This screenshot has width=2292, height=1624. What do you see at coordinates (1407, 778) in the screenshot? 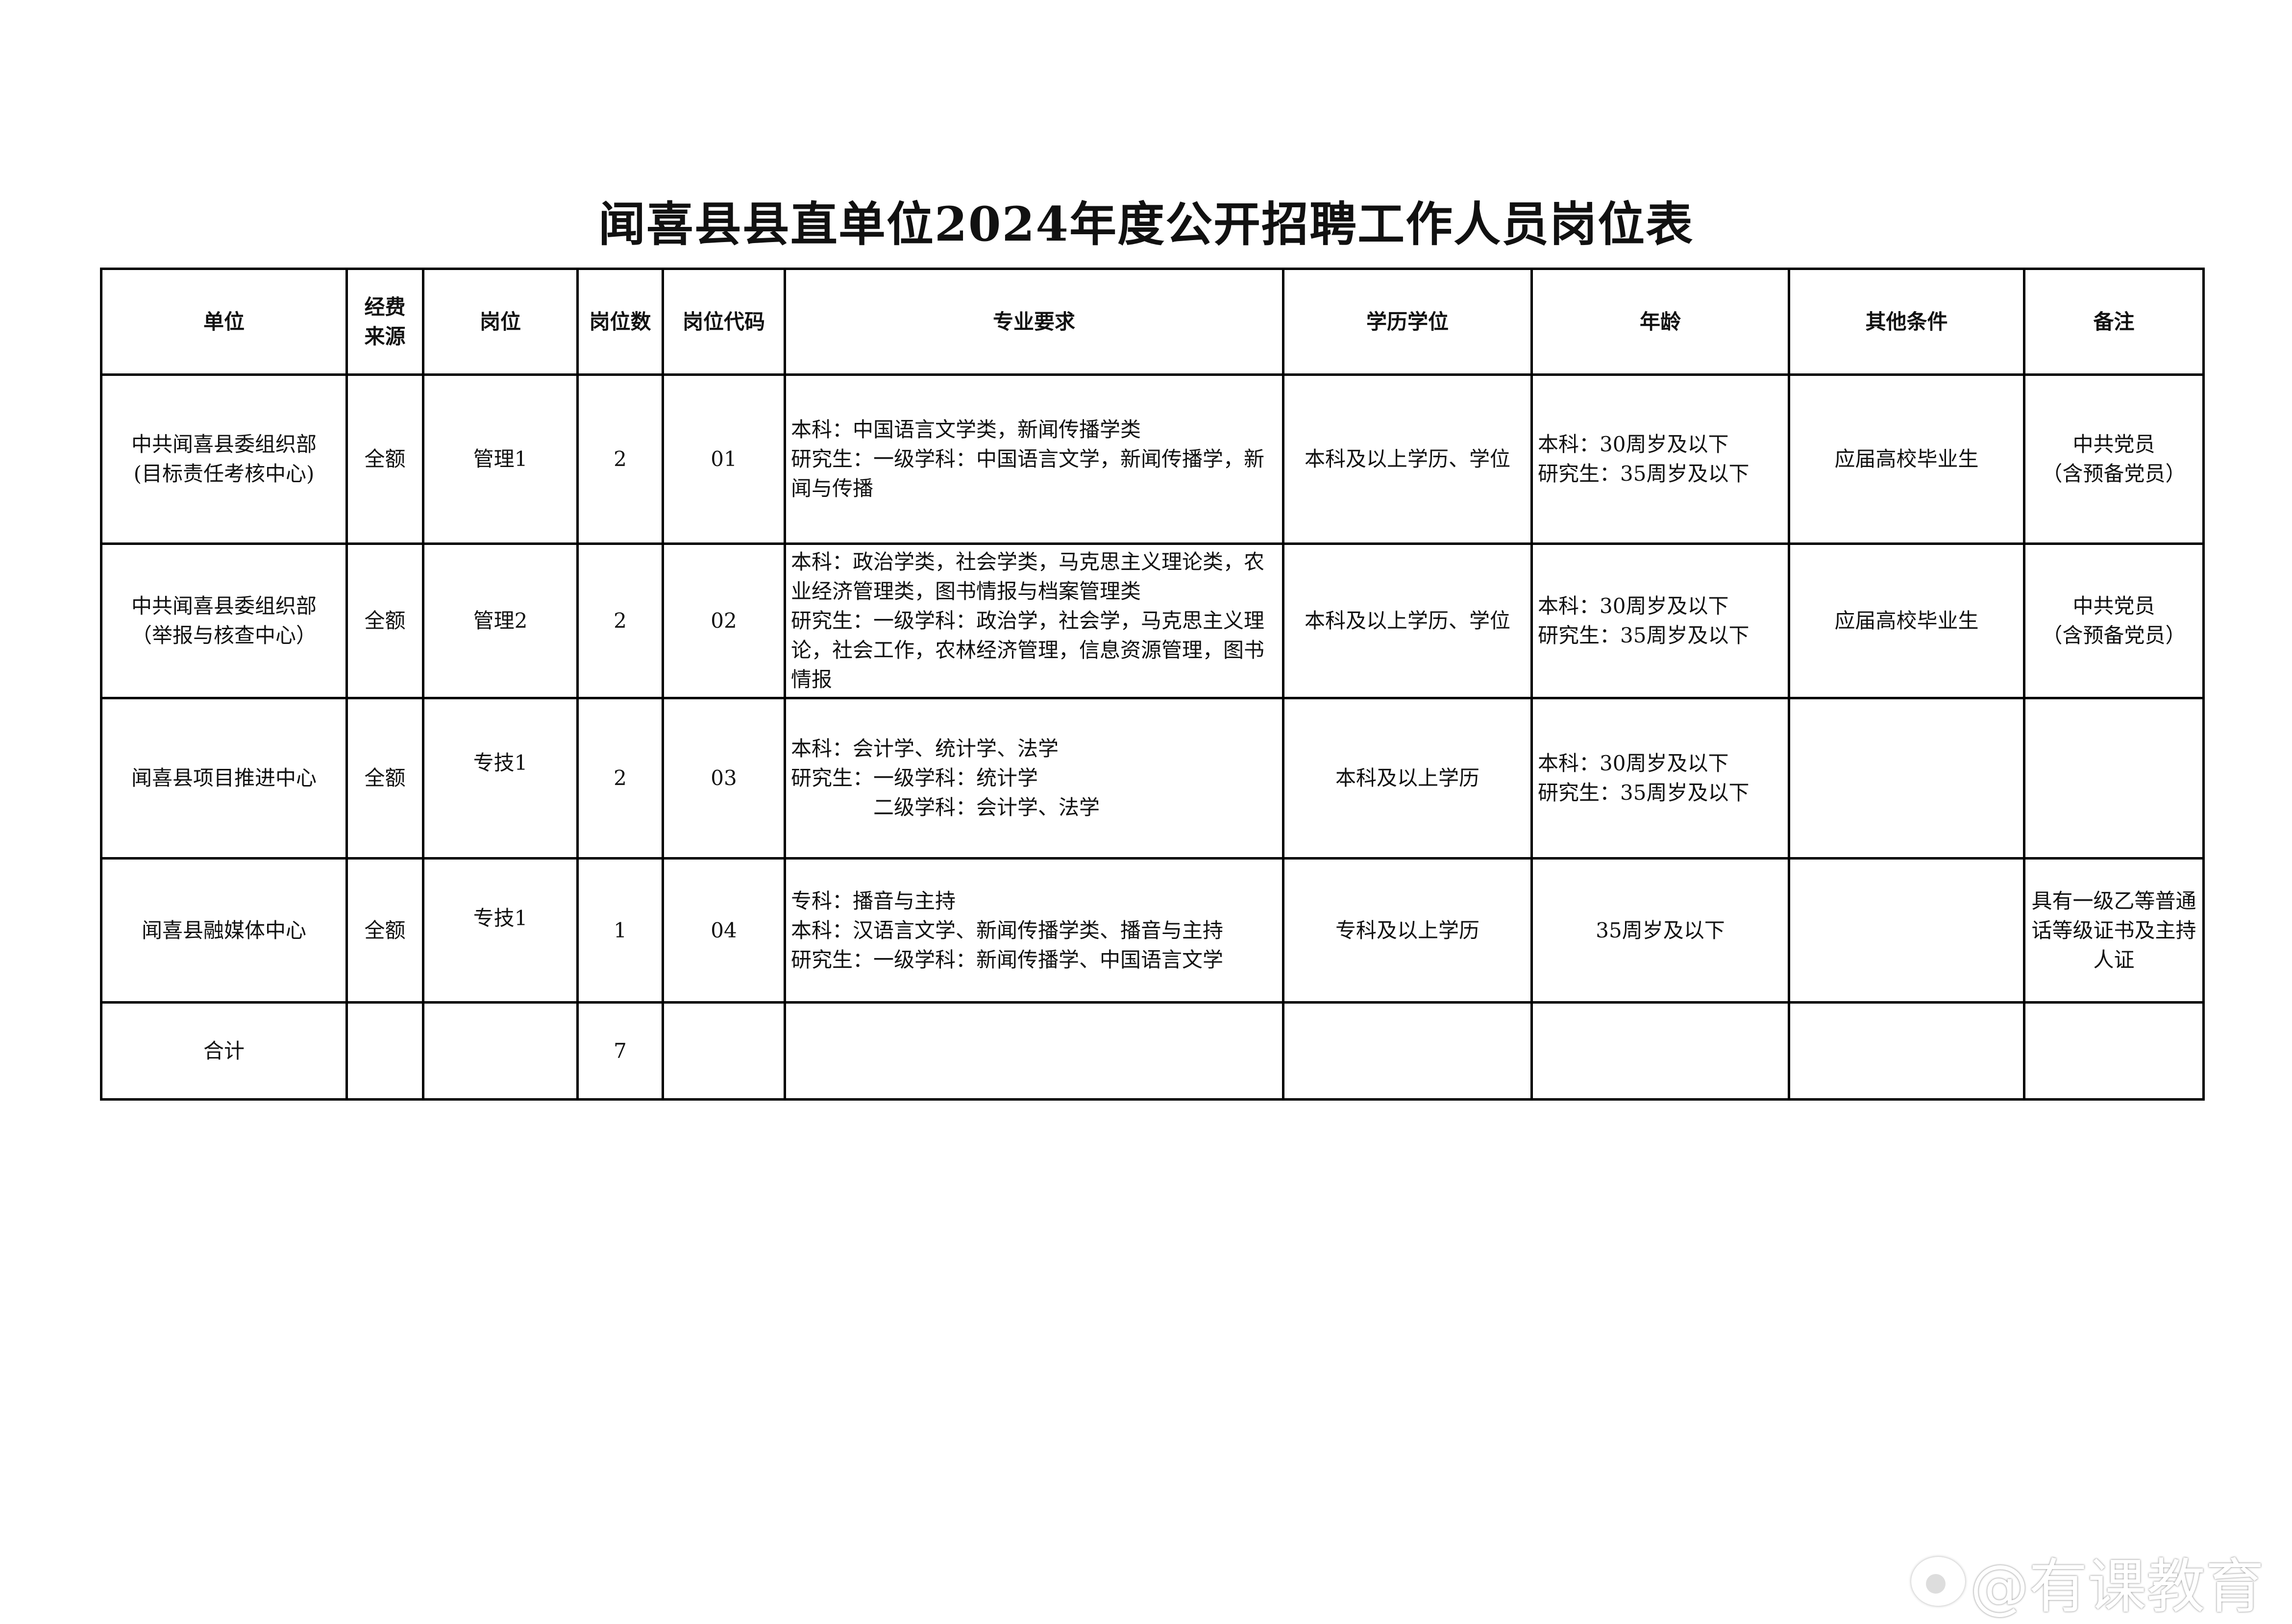
I see `cell-education: 本科及以上学历` at bounding box center [1407, 778].